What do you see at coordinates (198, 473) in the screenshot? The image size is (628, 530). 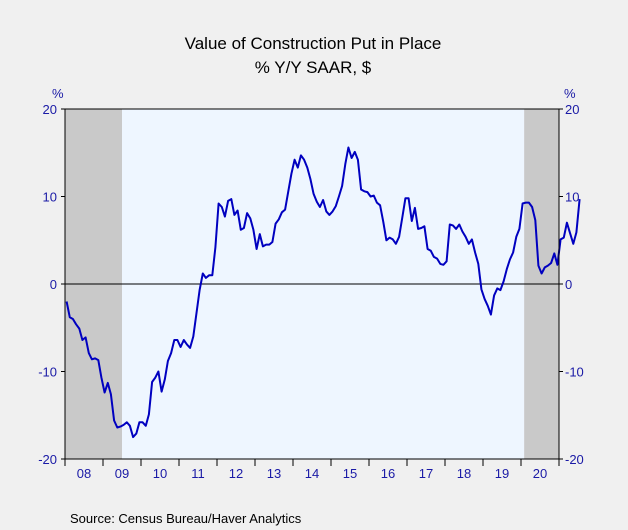 I see `x-tick-label: 11` at bounding box center [198, 473].